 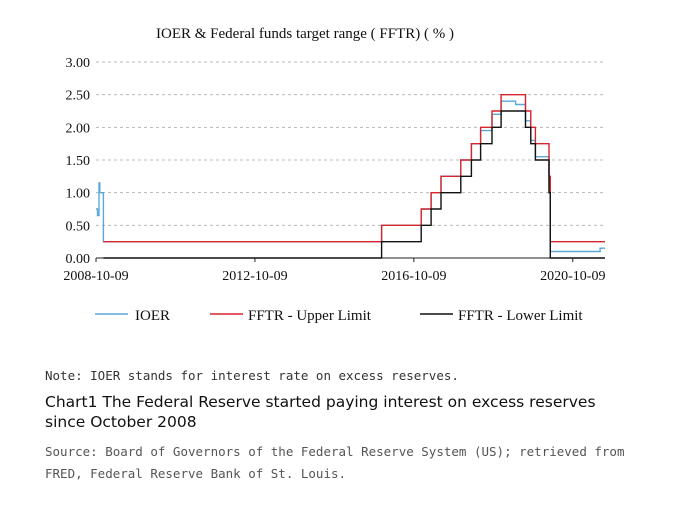 What do you see at coordinates (152, 316) in the screenshot?
I see `legend-label: IOER` at bounding box center [152, 316].